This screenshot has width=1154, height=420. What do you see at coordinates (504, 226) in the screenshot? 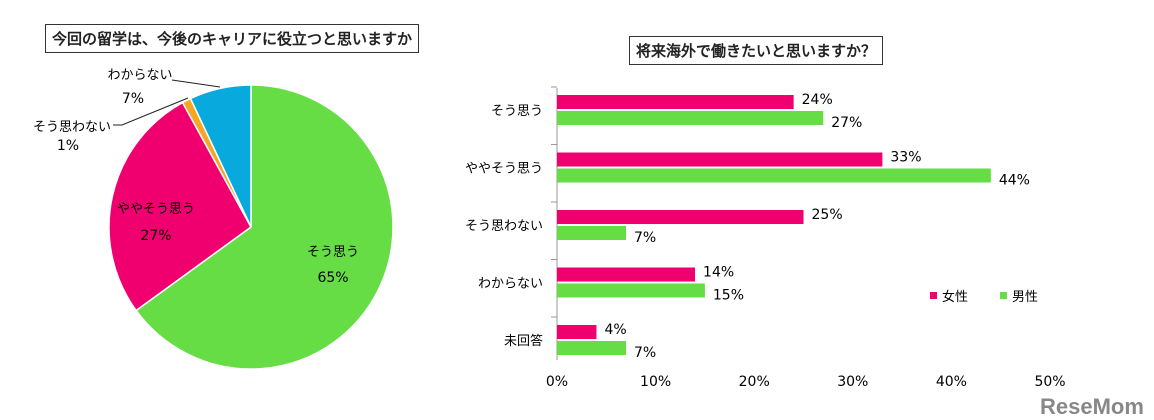
I see `category-label: そう思わない` at bounding box center [504, 226].